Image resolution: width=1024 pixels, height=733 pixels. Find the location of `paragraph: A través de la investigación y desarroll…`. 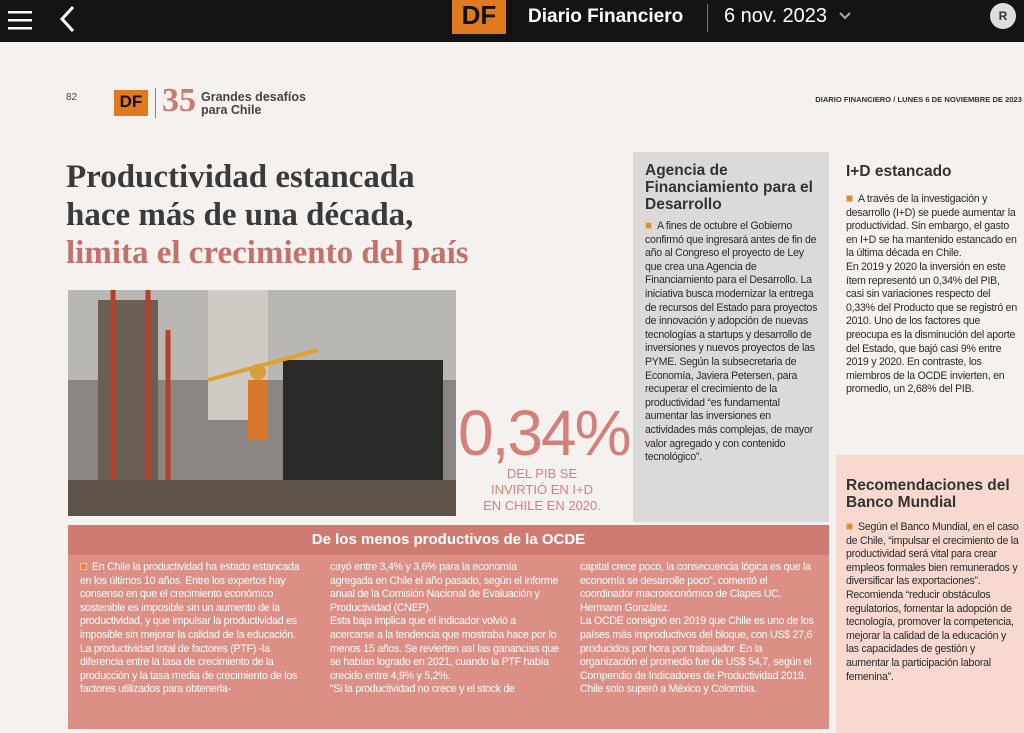

paragraph: A través de la investigación y desarroll… is located at coordinates (932, 227).